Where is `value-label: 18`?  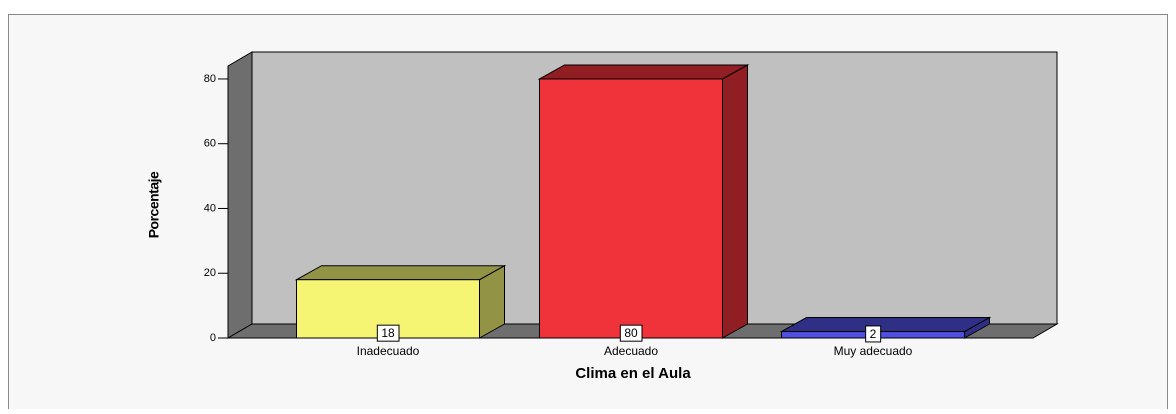
value-label: 18 is located at coordinates (388, 333).